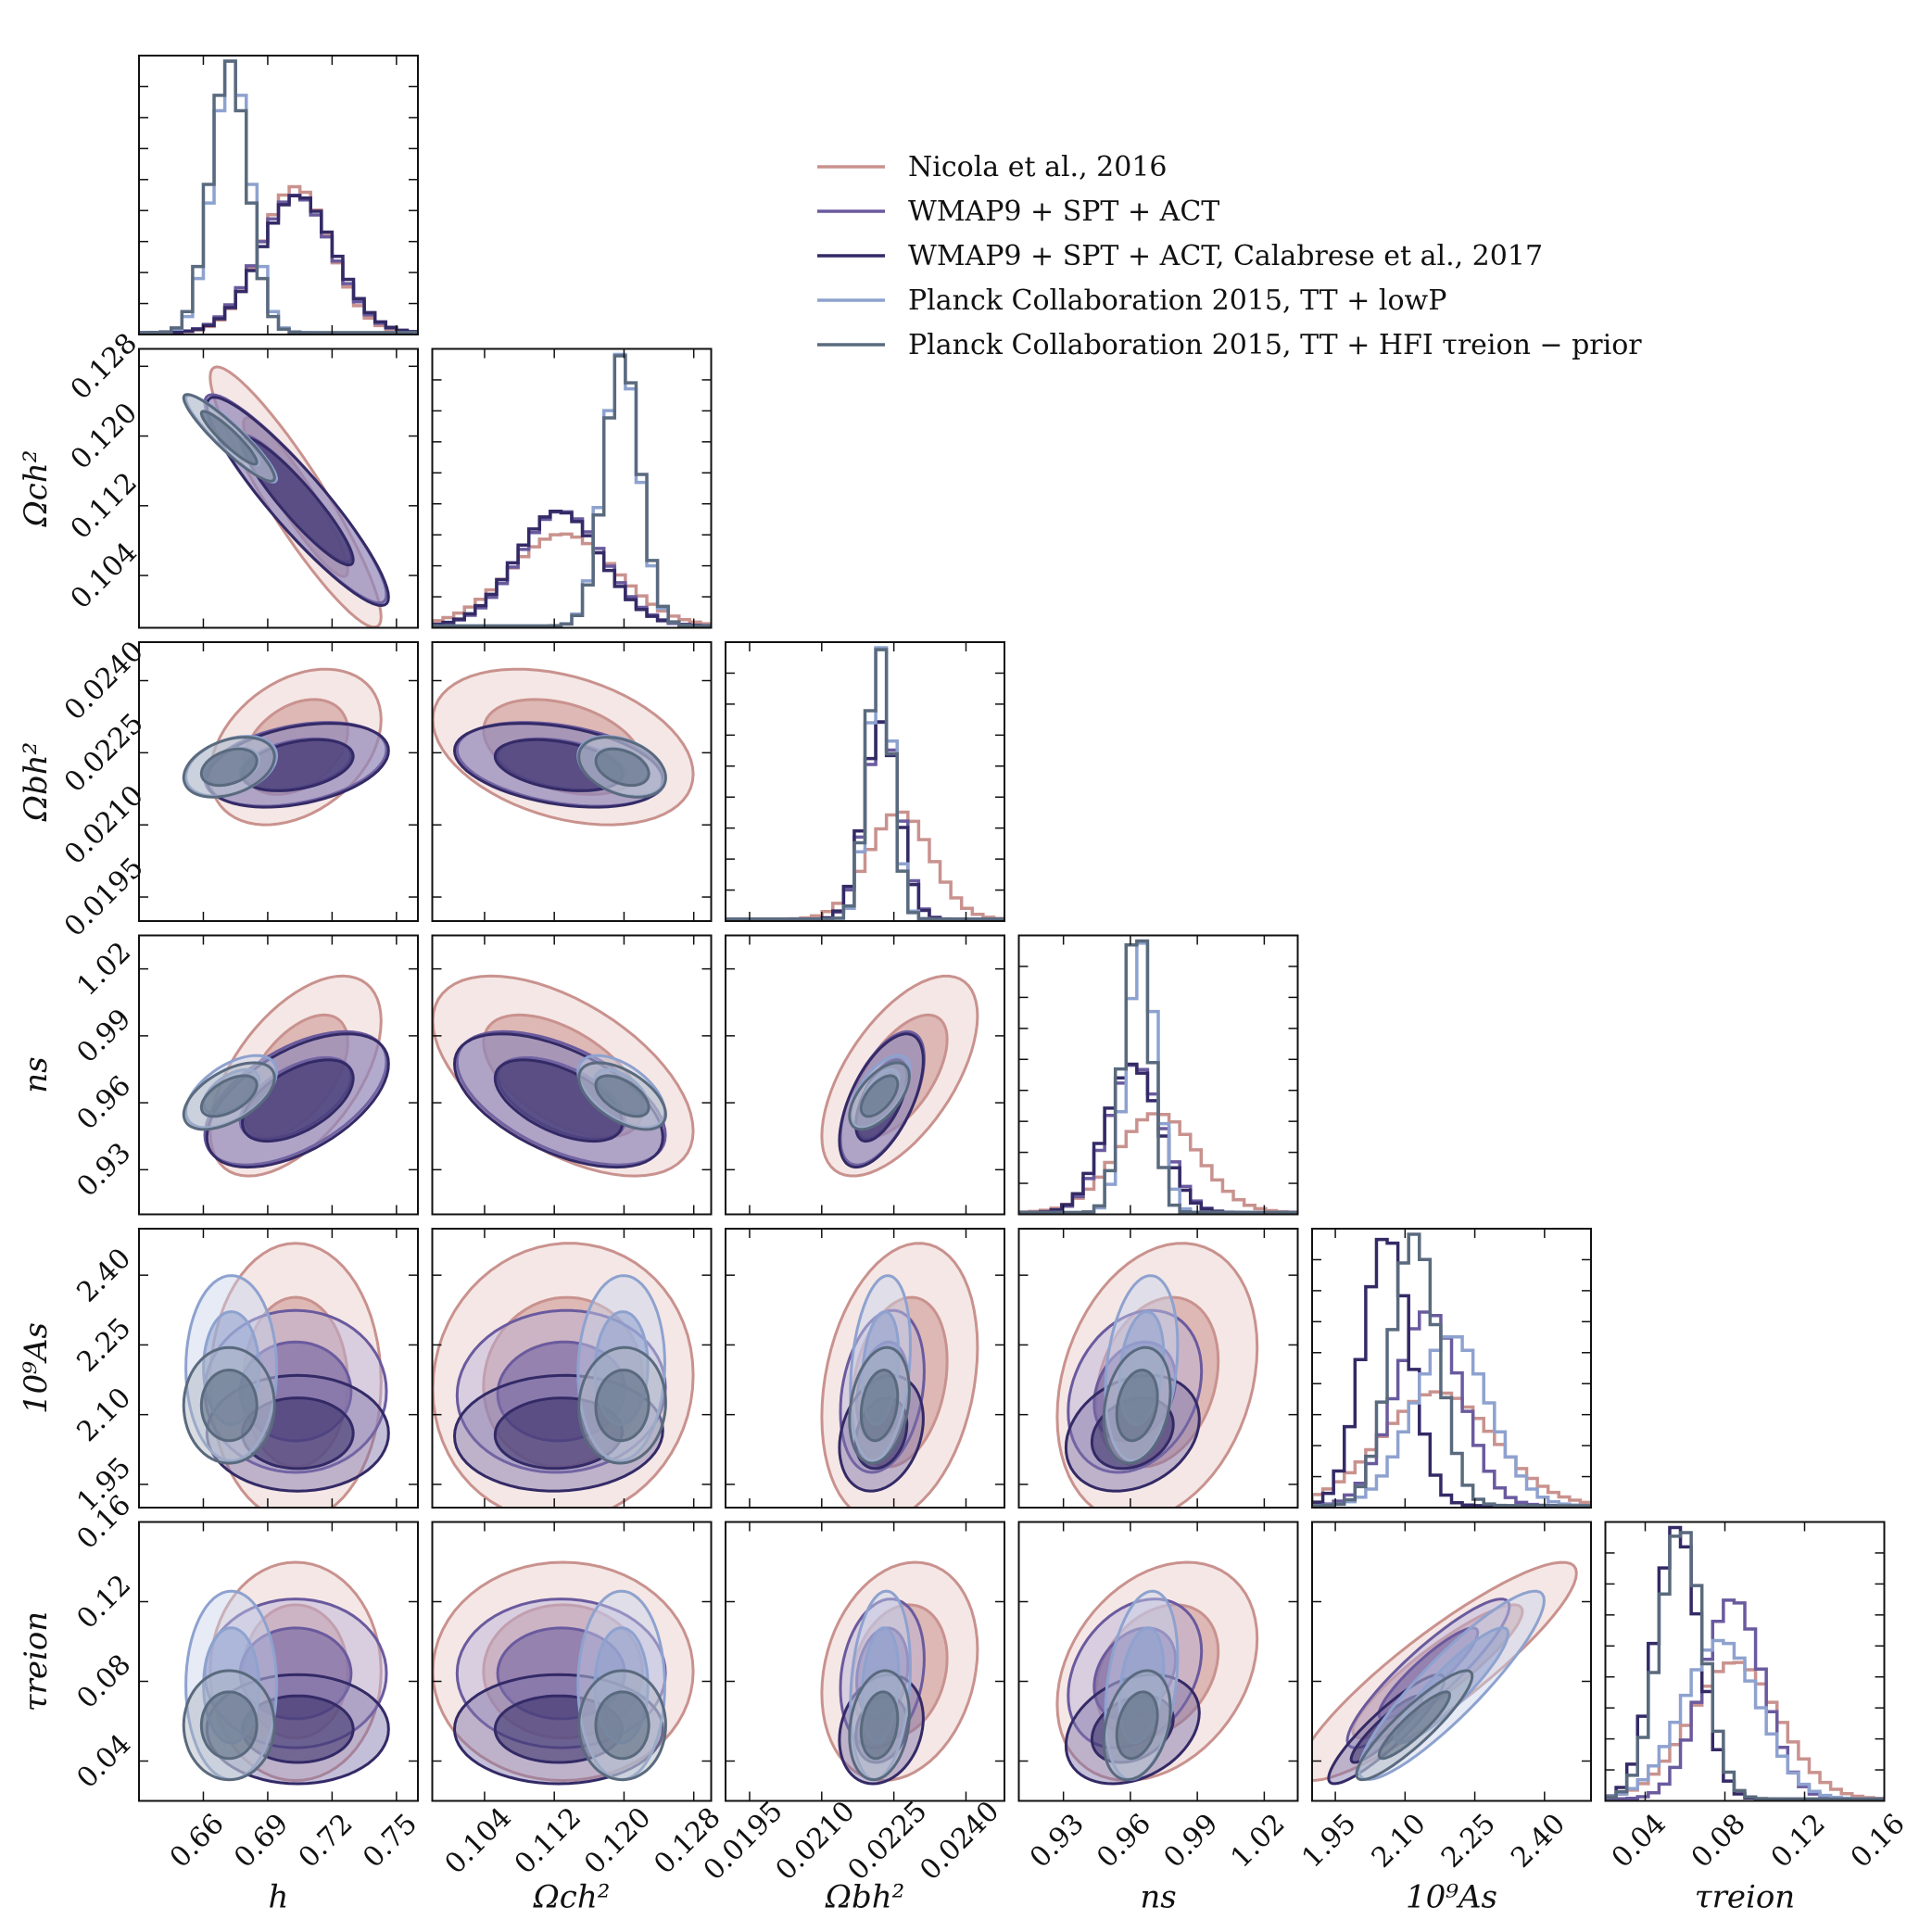 This screenshot has width=1932, height=1932. Describe the element at coordinates (1399, 1841) in the screenshot. I see `x-tick-label: 2.10` at that location.